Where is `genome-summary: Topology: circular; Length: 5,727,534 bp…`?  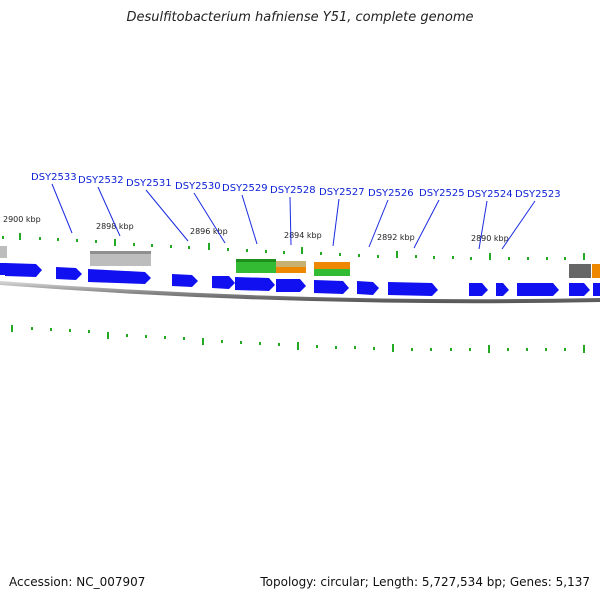 genome-summary: Topology: circular; Length: 5,727,534 bp… is located at coordinates (425, 582).